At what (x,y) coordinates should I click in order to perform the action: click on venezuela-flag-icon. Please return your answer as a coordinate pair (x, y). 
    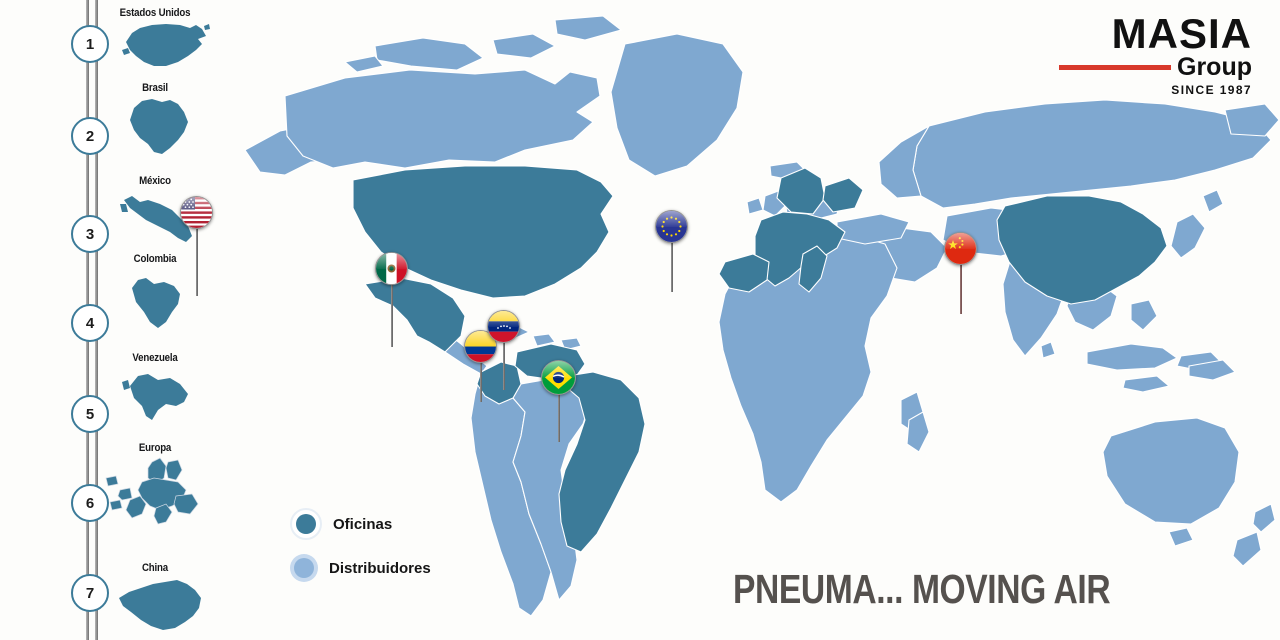
    Looking at the image, I should click on (503, 326).